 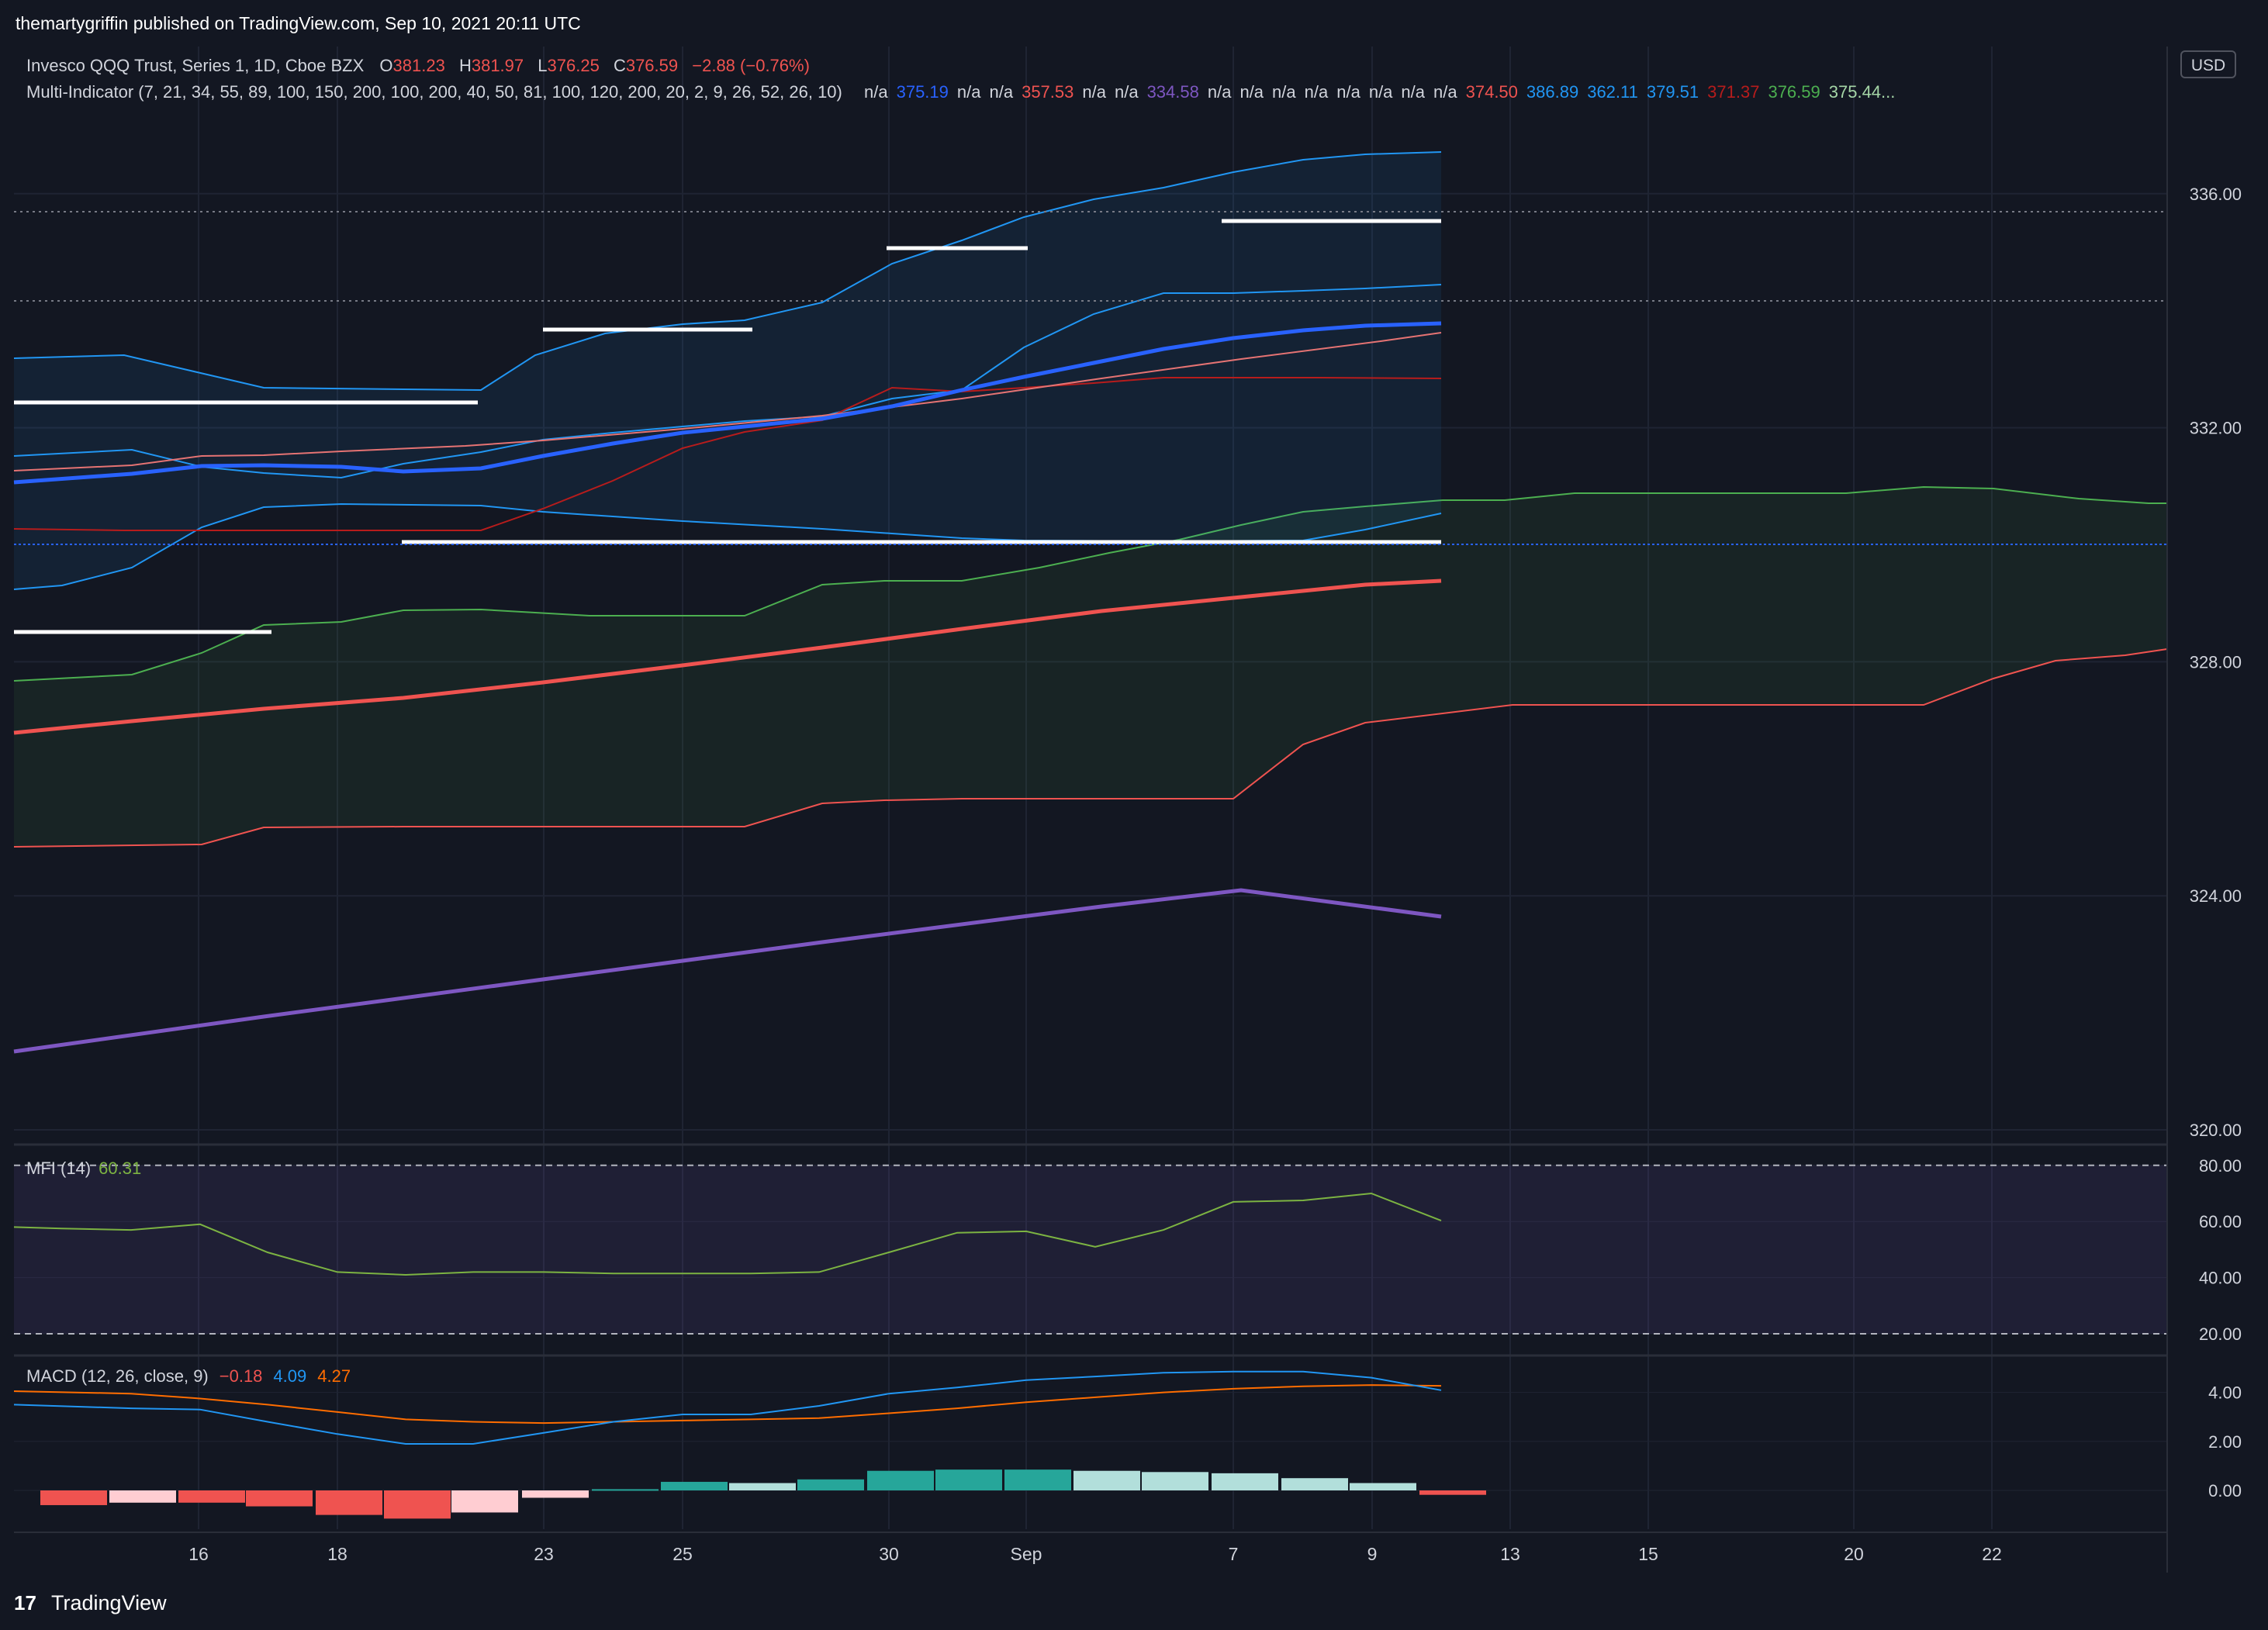 I want to click on macd-line, so click(x=727, y=1408).